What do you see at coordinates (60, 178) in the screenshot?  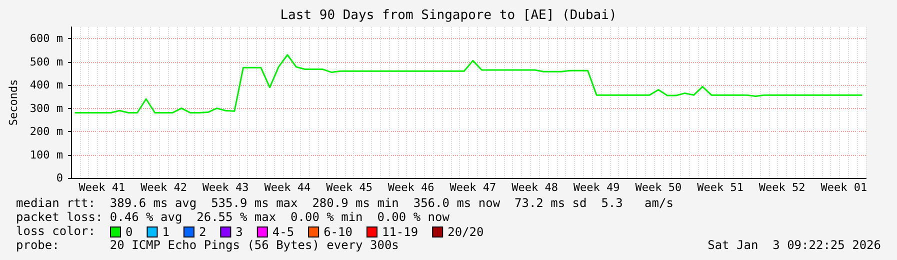 I see `y-tick-label: 0` at bounding box center [60, 178].